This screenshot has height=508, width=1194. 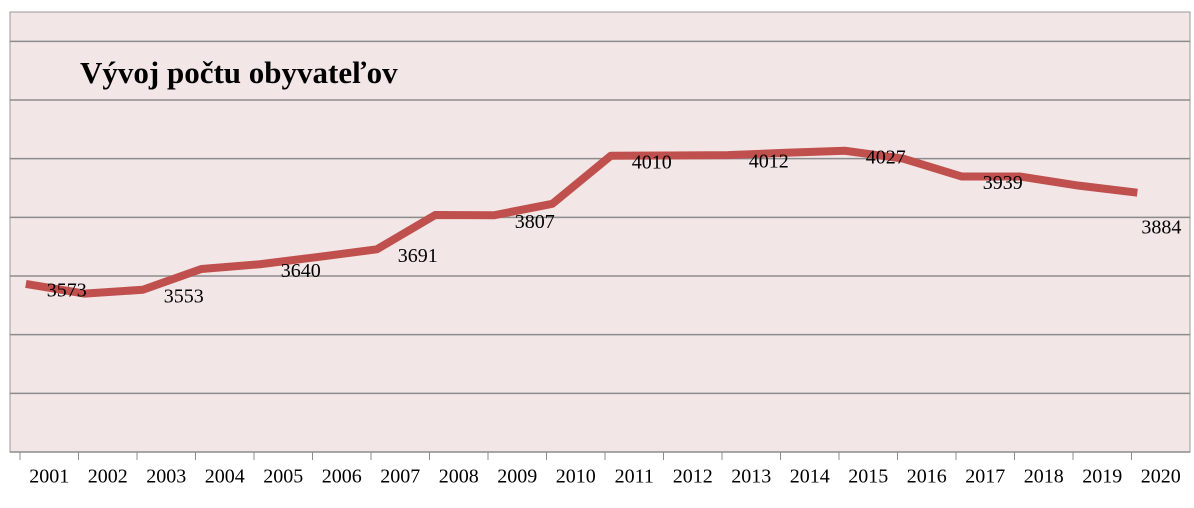 I want to click on x-tick-label: 2019, so click(x=1102, y=477).